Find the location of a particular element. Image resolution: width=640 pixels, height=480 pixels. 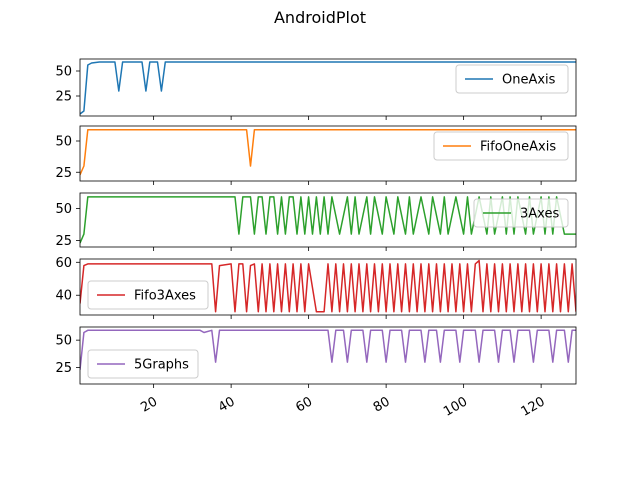

series-line-OneAxis is located at coordinates (328, 88).